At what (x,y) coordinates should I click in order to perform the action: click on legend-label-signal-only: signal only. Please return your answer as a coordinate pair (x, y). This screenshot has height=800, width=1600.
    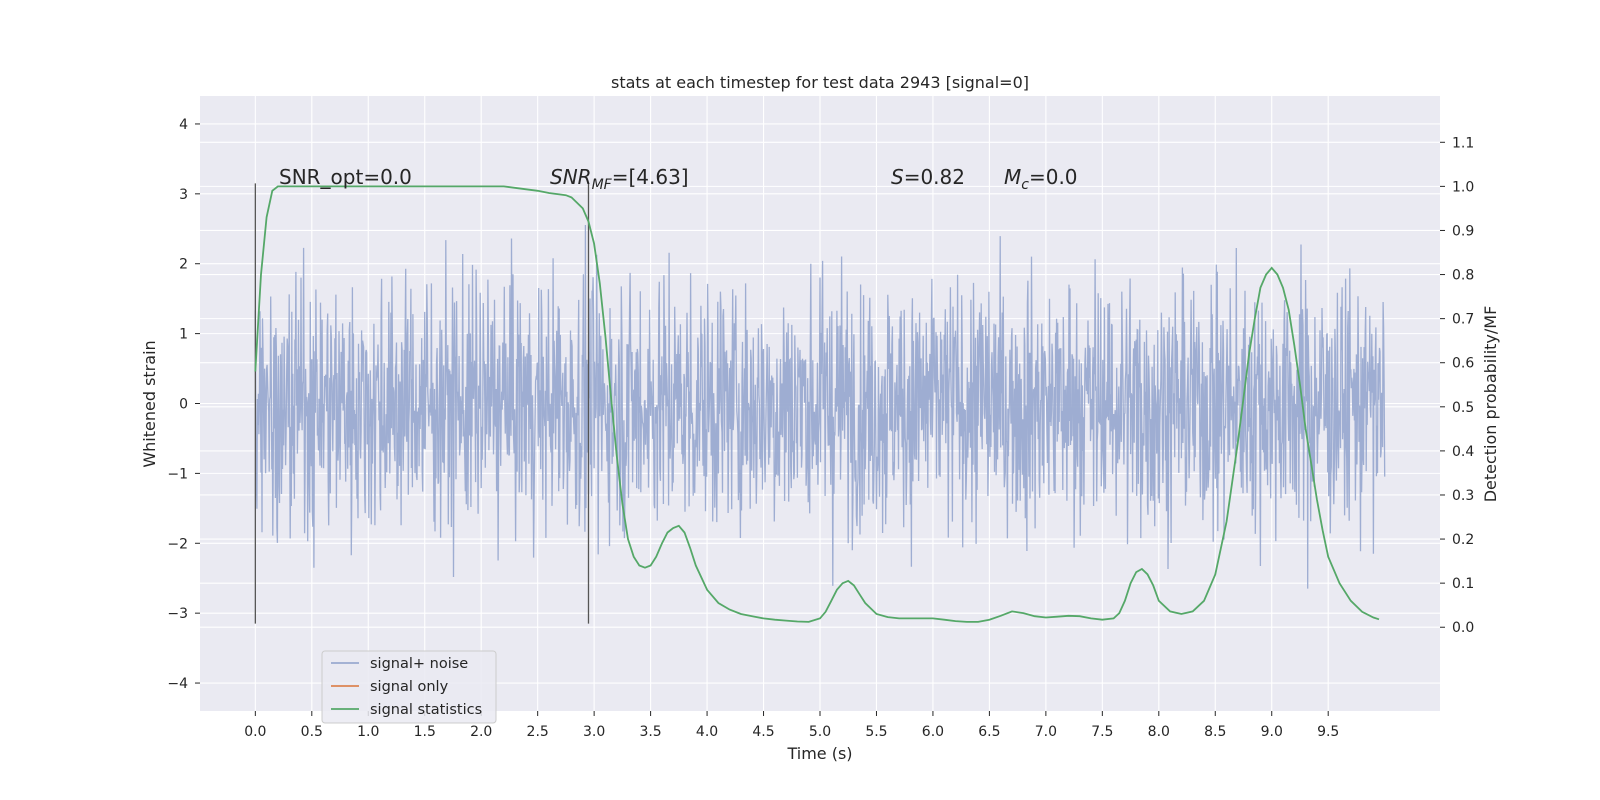
    Looking at the image, I should click on (409, 687).